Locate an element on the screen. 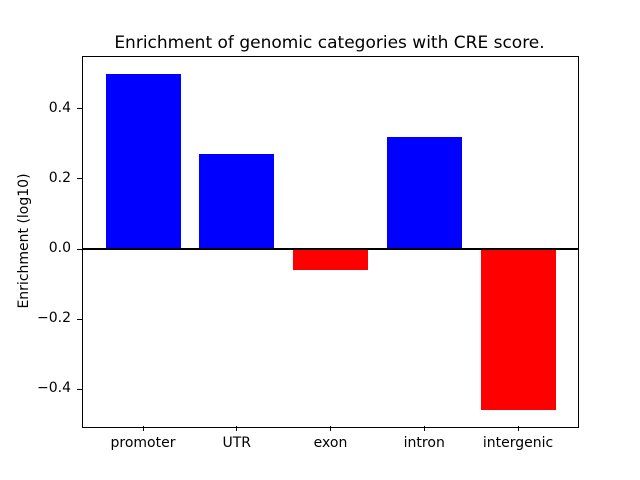 Image resolution: width=640 pixels, height=480 pixels. bar-intron is located at coordinates (424, 192).